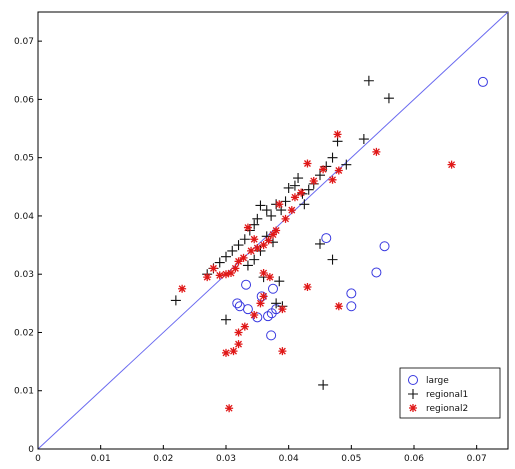  What do you see at coordinates (447, 409) in the screenshot?
I see `legend-label-regional2: regional2` at bounding box center [447, 409].